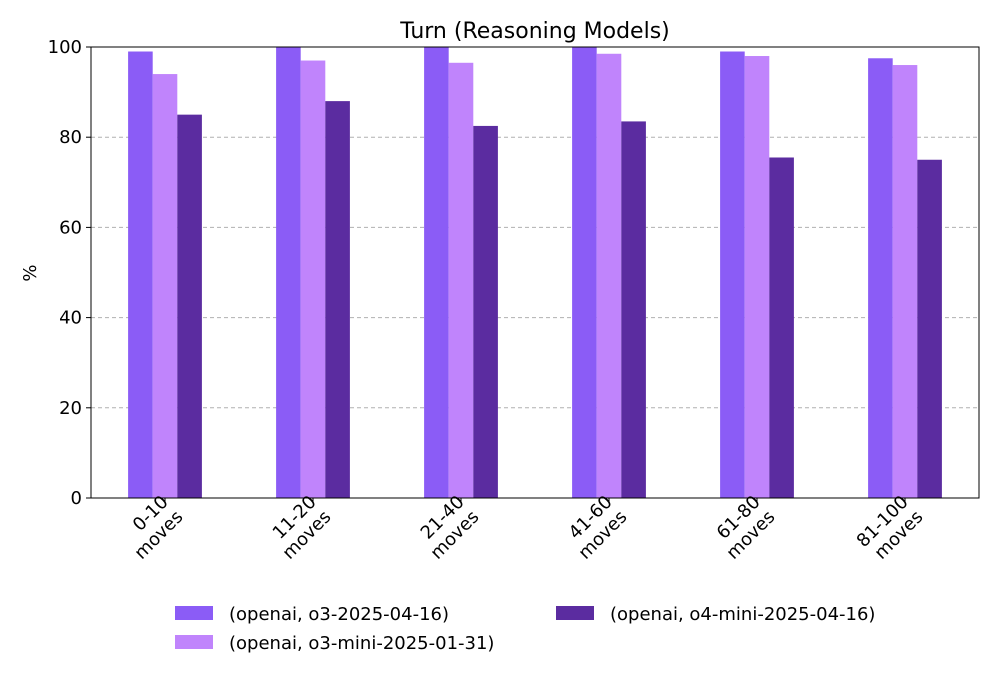 Image resolution: width=1000 pixels, height=700 pixels. Describe the element at coordinates (69, 273) in the screenshot. I see `y-axis: 0 20 40 60 80 100` at that location.